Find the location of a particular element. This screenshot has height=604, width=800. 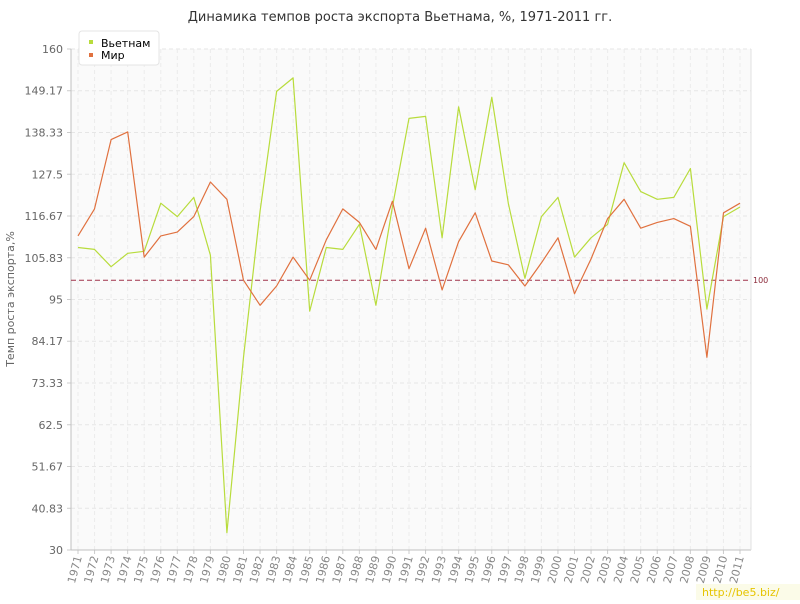

reference-line-group: 100 is located at coordinates (419, 280).